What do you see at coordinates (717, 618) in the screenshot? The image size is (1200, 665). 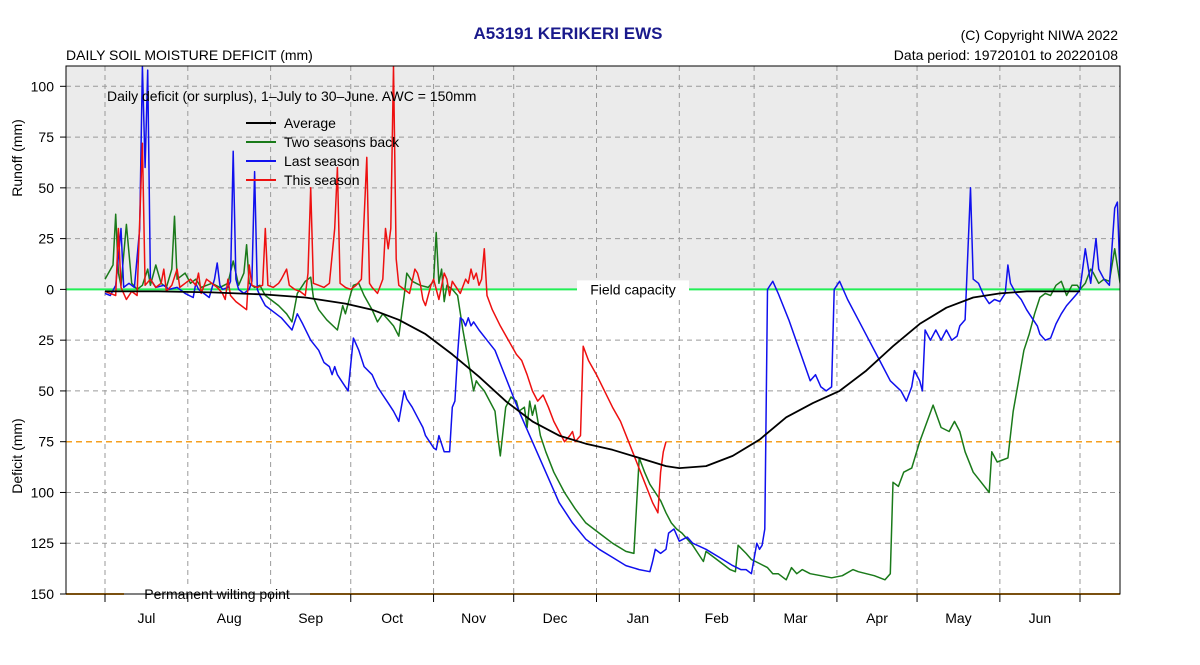 I see `x-tick-label: Feb` at bounding box center [717, 618].